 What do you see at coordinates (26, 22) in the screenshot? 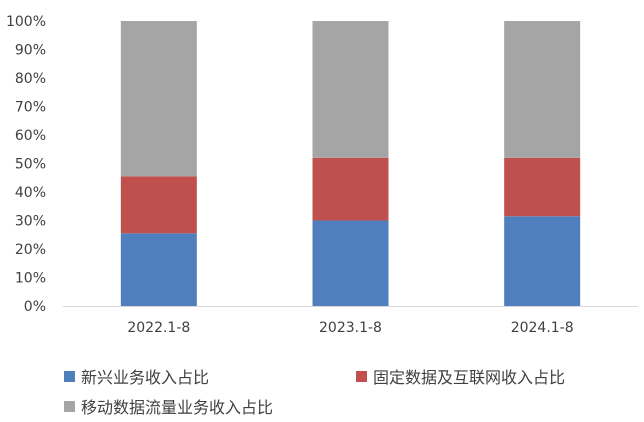
I see `y-tick-label: 100%` at bounding box center [26, 22].